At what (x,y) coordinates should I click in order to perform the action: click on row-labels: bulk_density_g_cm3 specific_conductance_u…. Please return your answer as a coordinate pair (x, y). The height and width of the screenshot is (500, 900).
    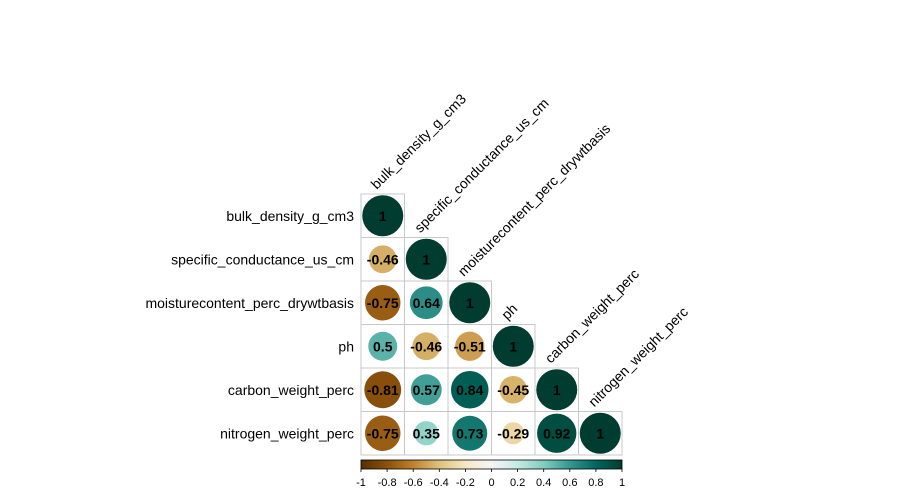
    Looking at the image, I should click on (249, 325).